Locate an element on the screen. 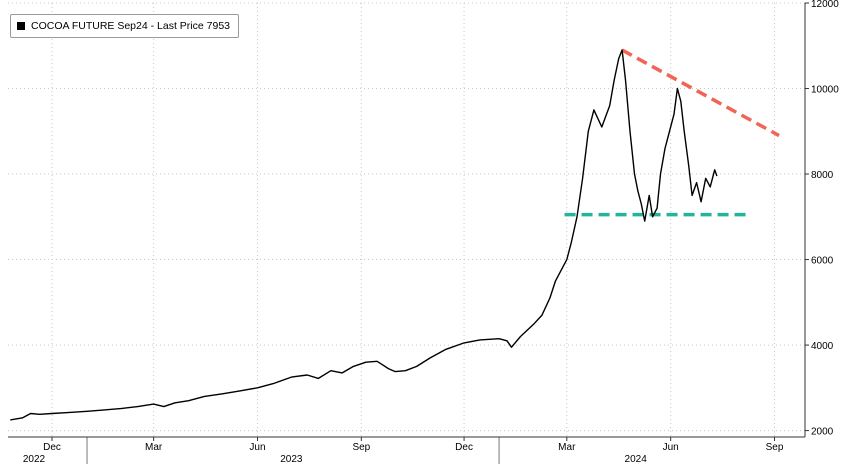 This screenshot has width=848, height=464. y-tick-label: 10000 is located at coordinates (825, 90).